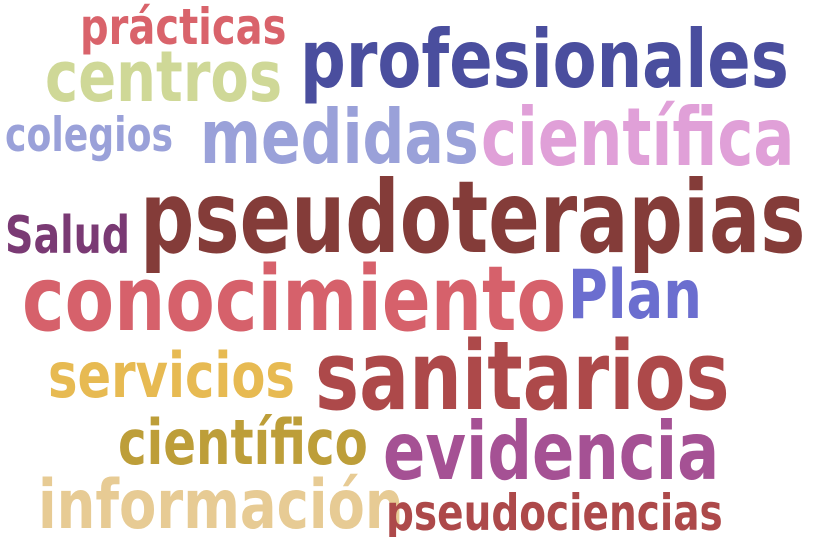 The image size is (827, 537). I want to click on word-informacion: información, so click(221, 501).